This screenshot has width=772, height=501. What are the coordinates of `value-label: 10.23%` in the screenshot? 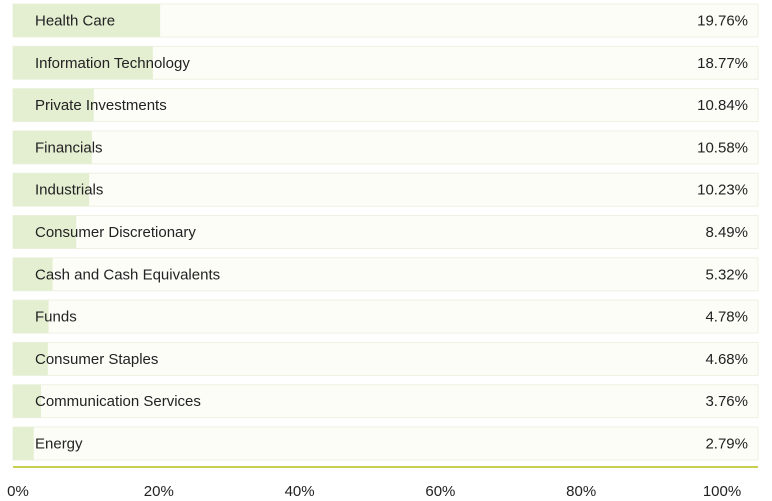 It's located at (722, 190).